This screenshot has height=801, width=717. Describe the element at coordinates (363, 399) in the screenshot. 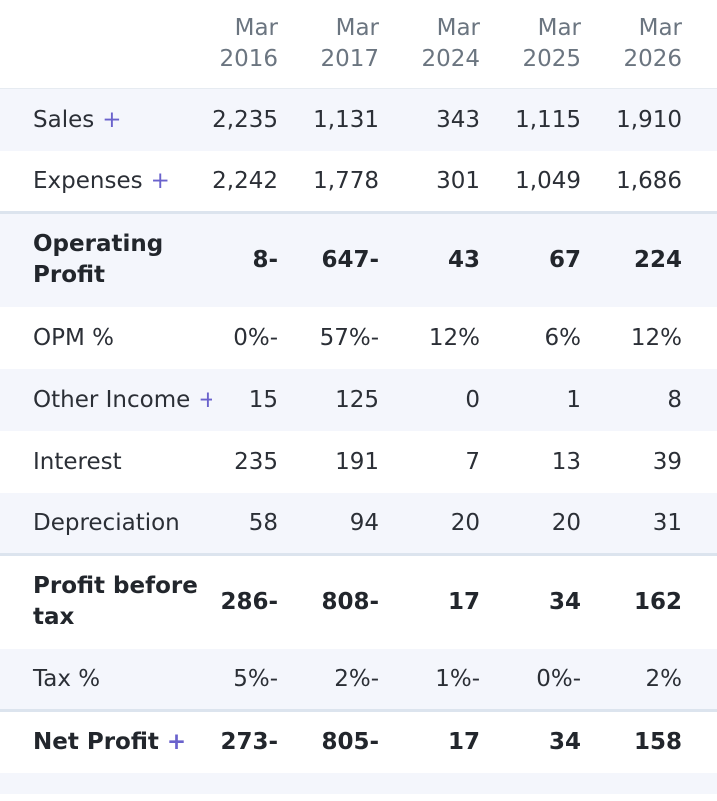

I see `value-cell: 125` at that location.